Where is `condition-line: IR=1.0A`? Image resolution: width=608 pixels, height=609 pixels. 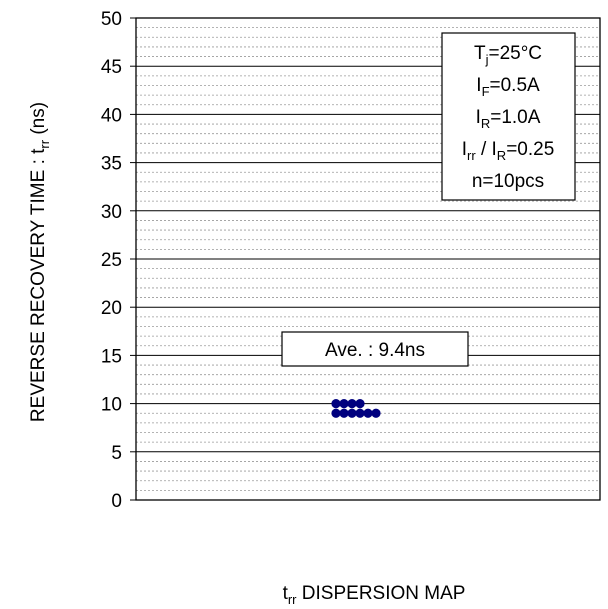
condition-line: IR=1.0A is located at coordinates (508, 119).